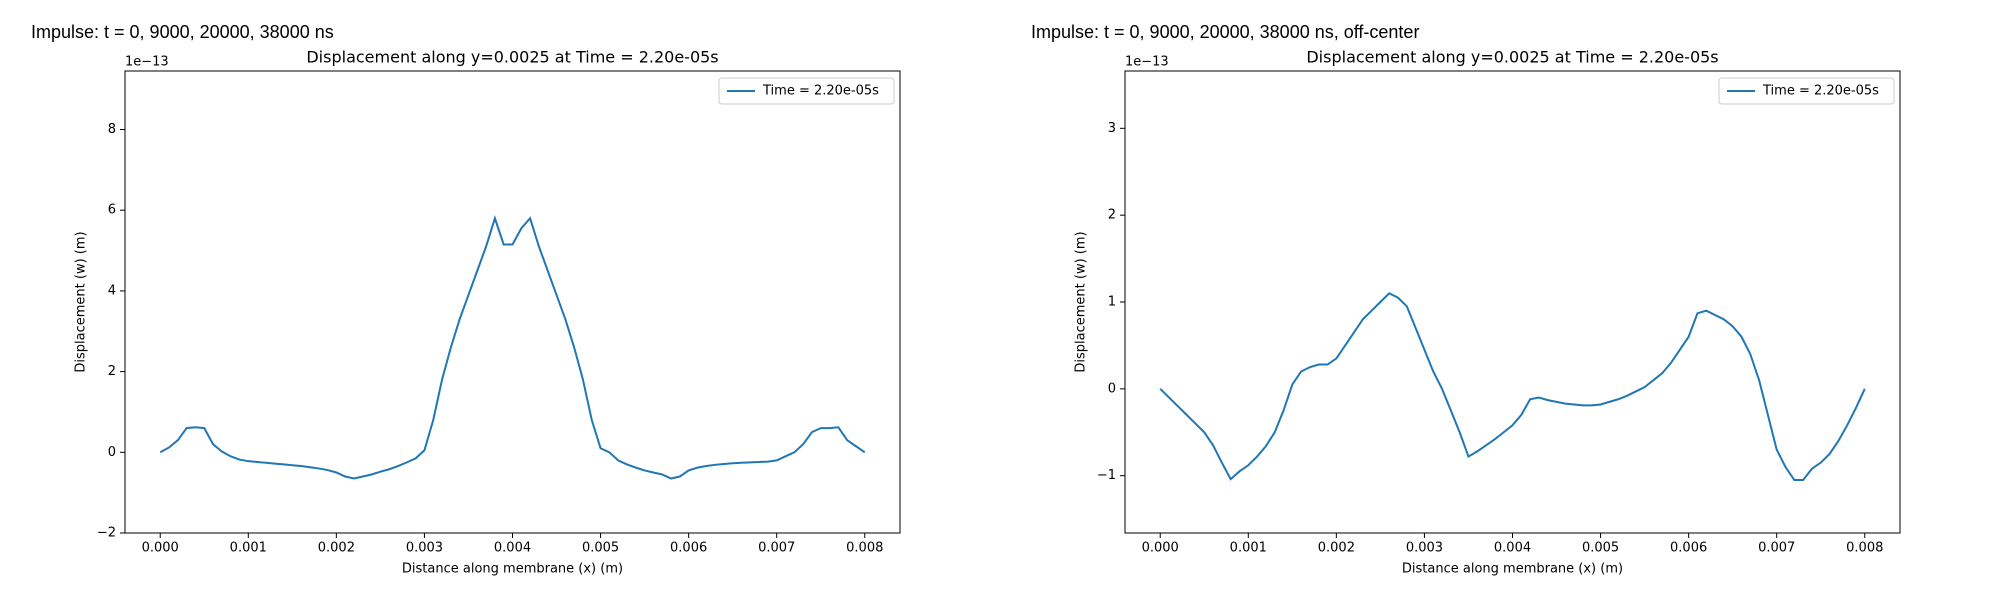 The width and height of the screenshot is (2000, 600). I want to click on y-tick-label: −1, so click(1106, 475).